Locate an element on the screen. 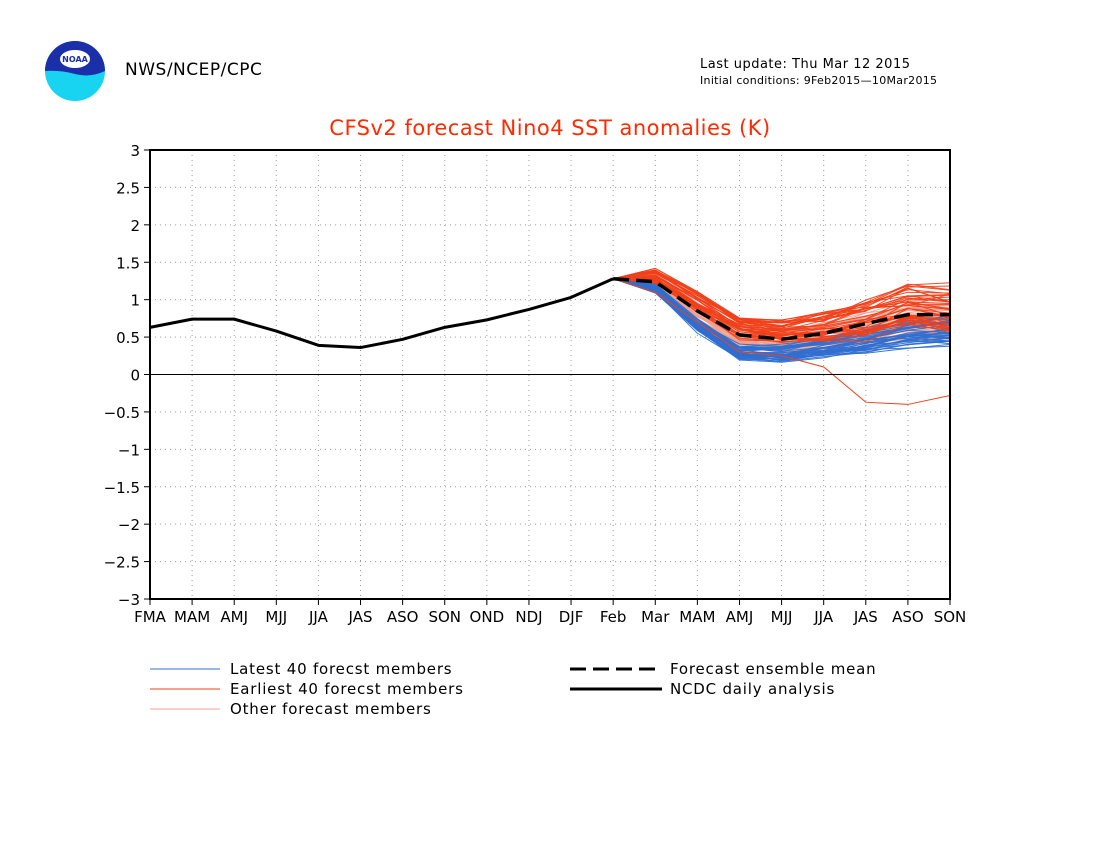 This screenshot has height=850, width=1100. mean-line is located at coordinates (781, 309).